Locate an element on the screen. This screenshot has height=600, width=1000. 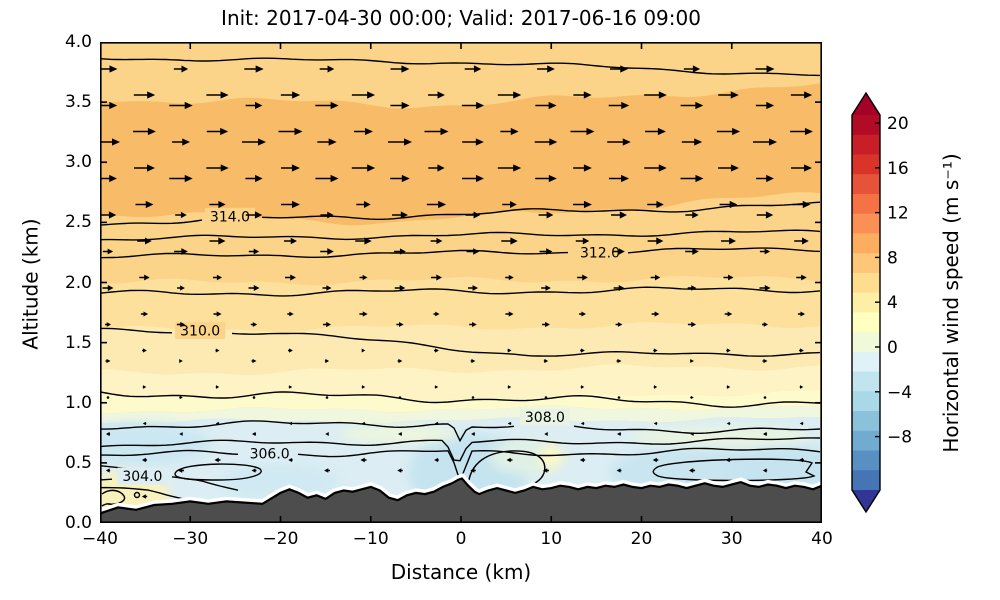
contour-label: 306.0 is located at coordinates (270, 454).